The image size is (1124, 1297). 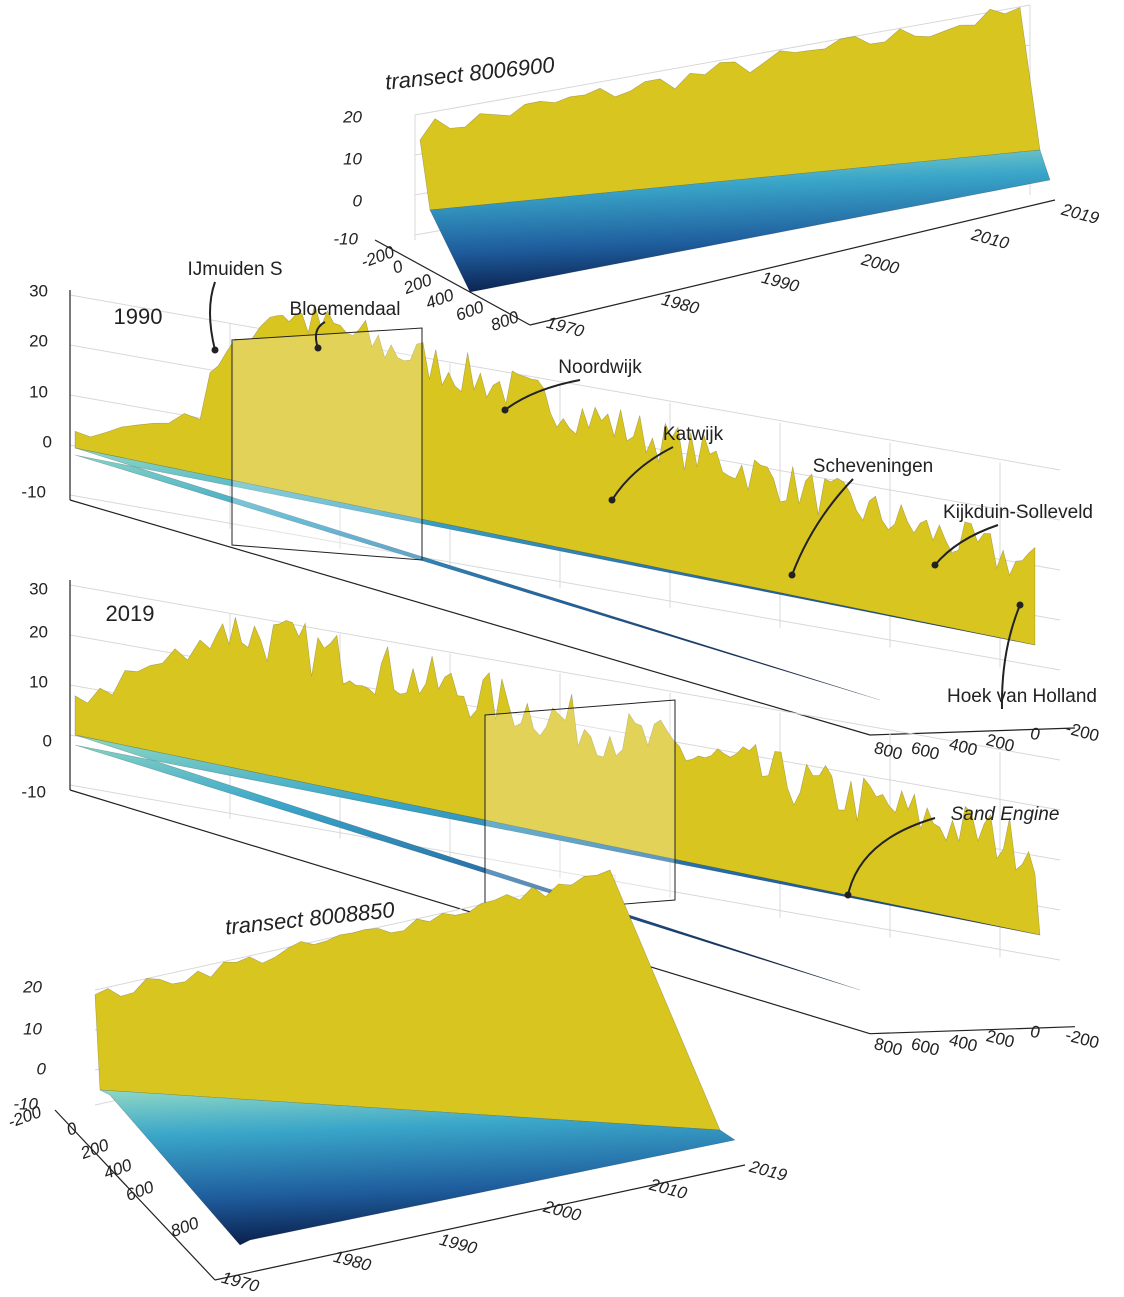 I want to click on label: Noordwijk, so click(x=600, y=367).